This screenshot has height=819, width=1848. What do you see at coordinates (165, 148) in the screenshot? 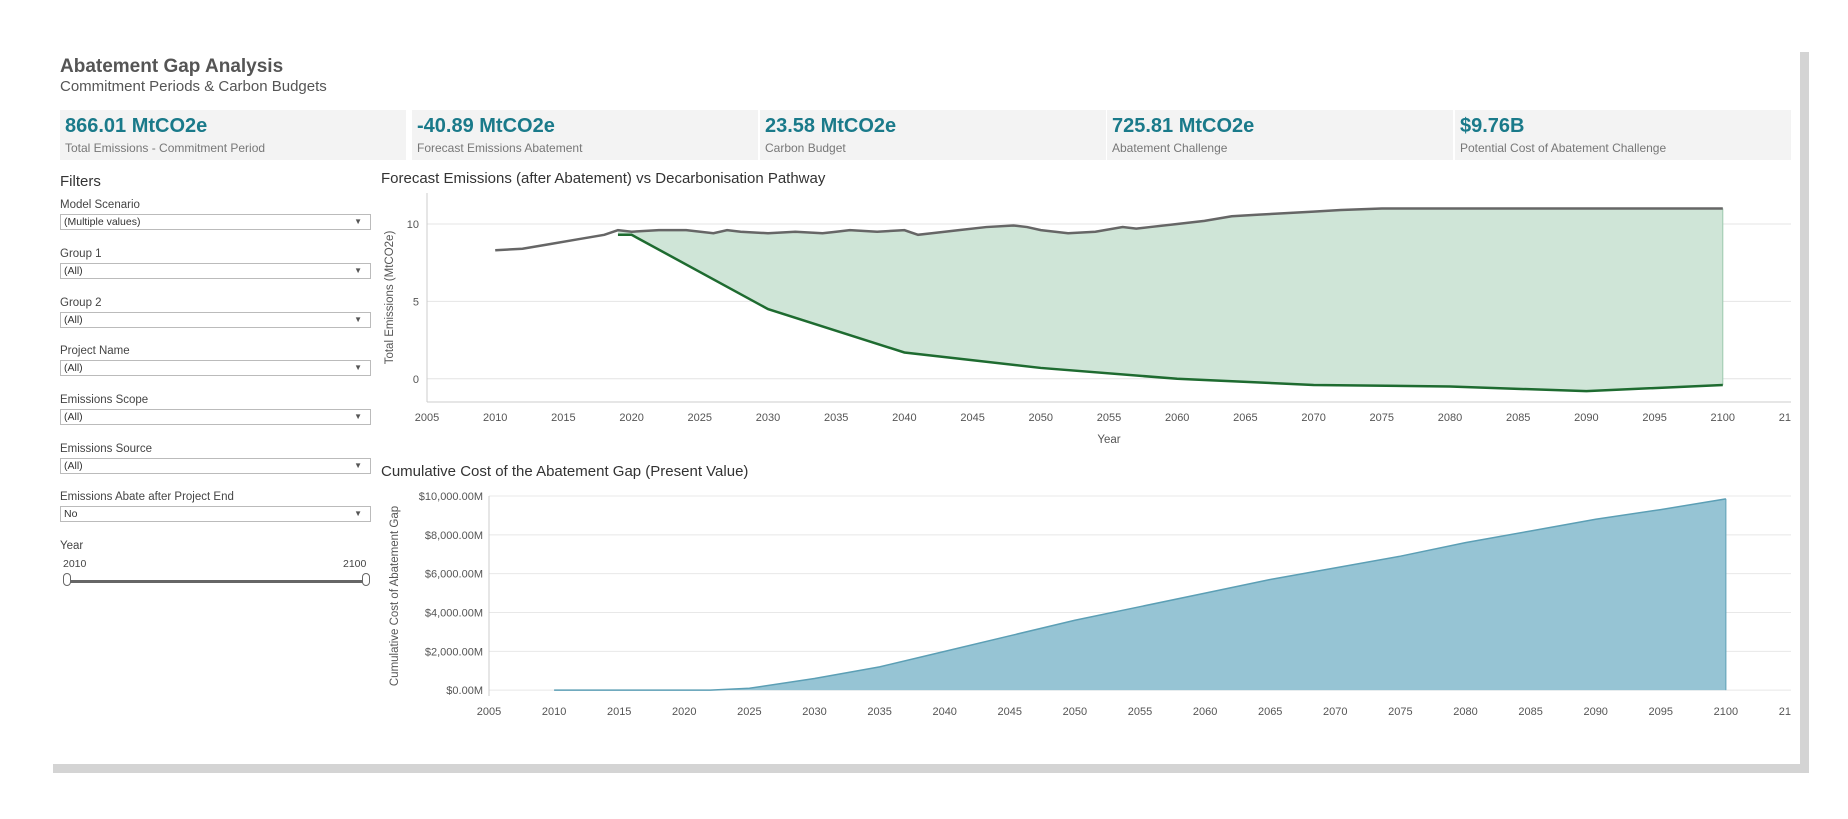
I see `kpi-label: Total Emissions - Commitment Period` at bounding box center [165, 148].